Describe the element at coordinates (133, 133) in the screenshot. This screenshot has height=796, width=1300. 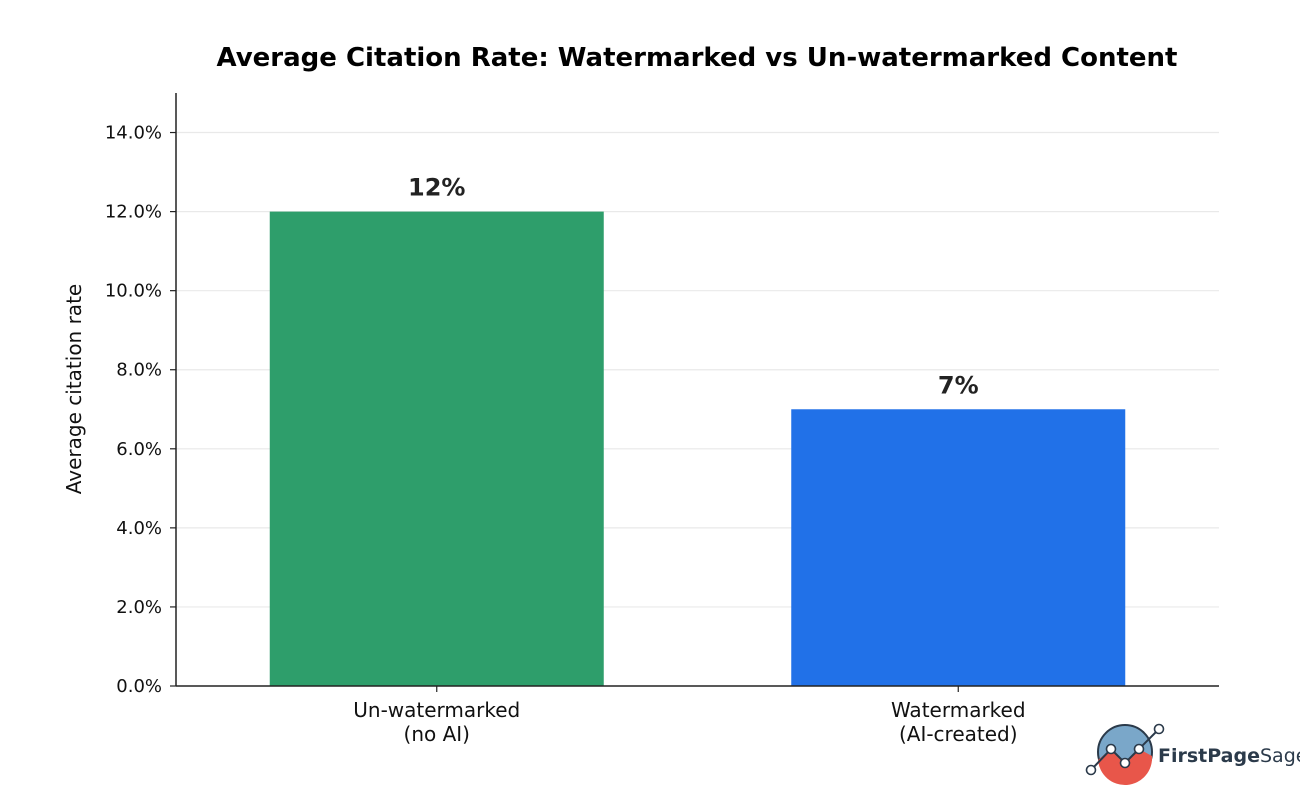
I see `y-tick-label: 14.0%` at that location.